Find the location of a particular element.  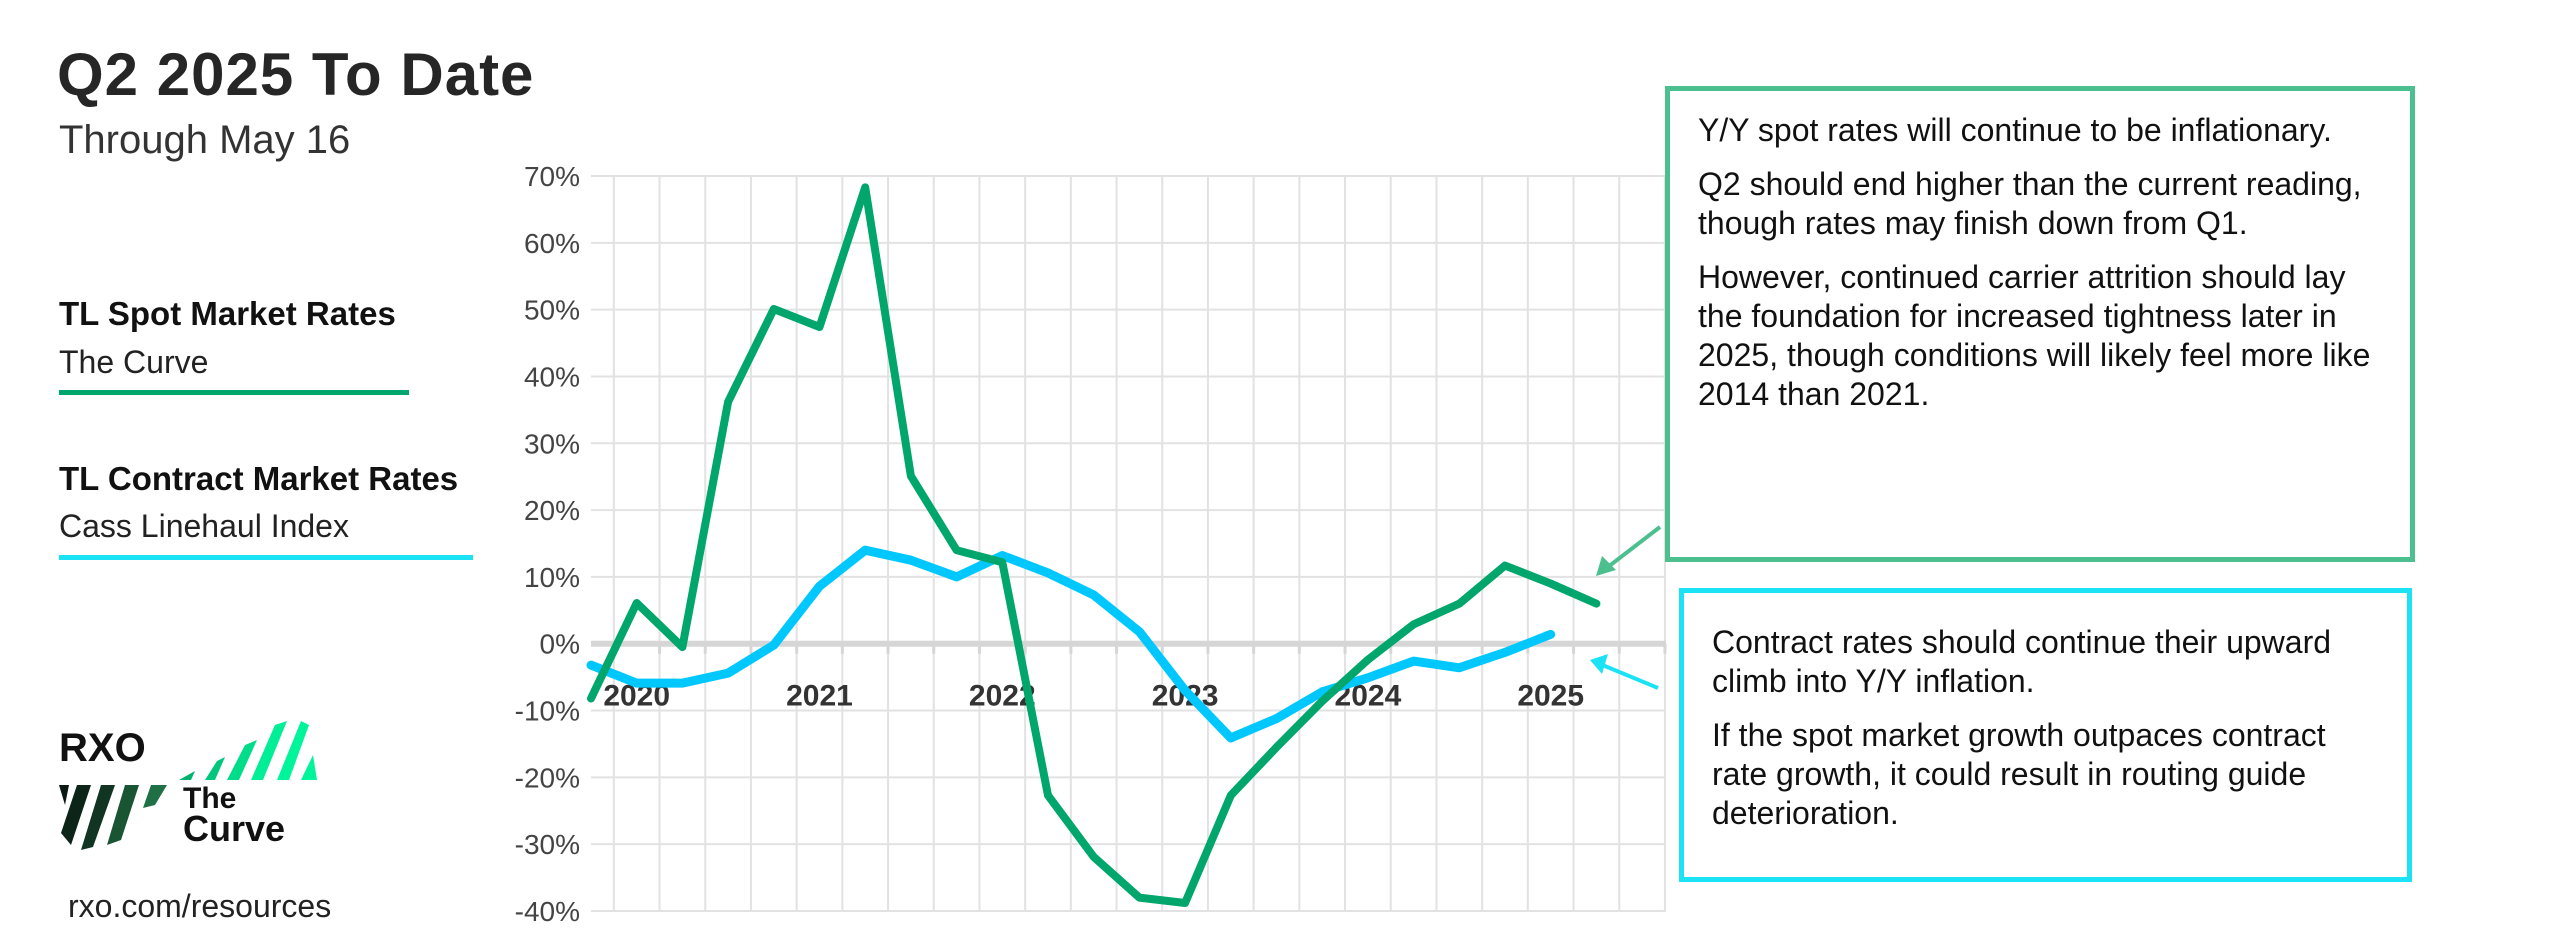

y-tick-label: 70% is located at coordinates (552, 176).